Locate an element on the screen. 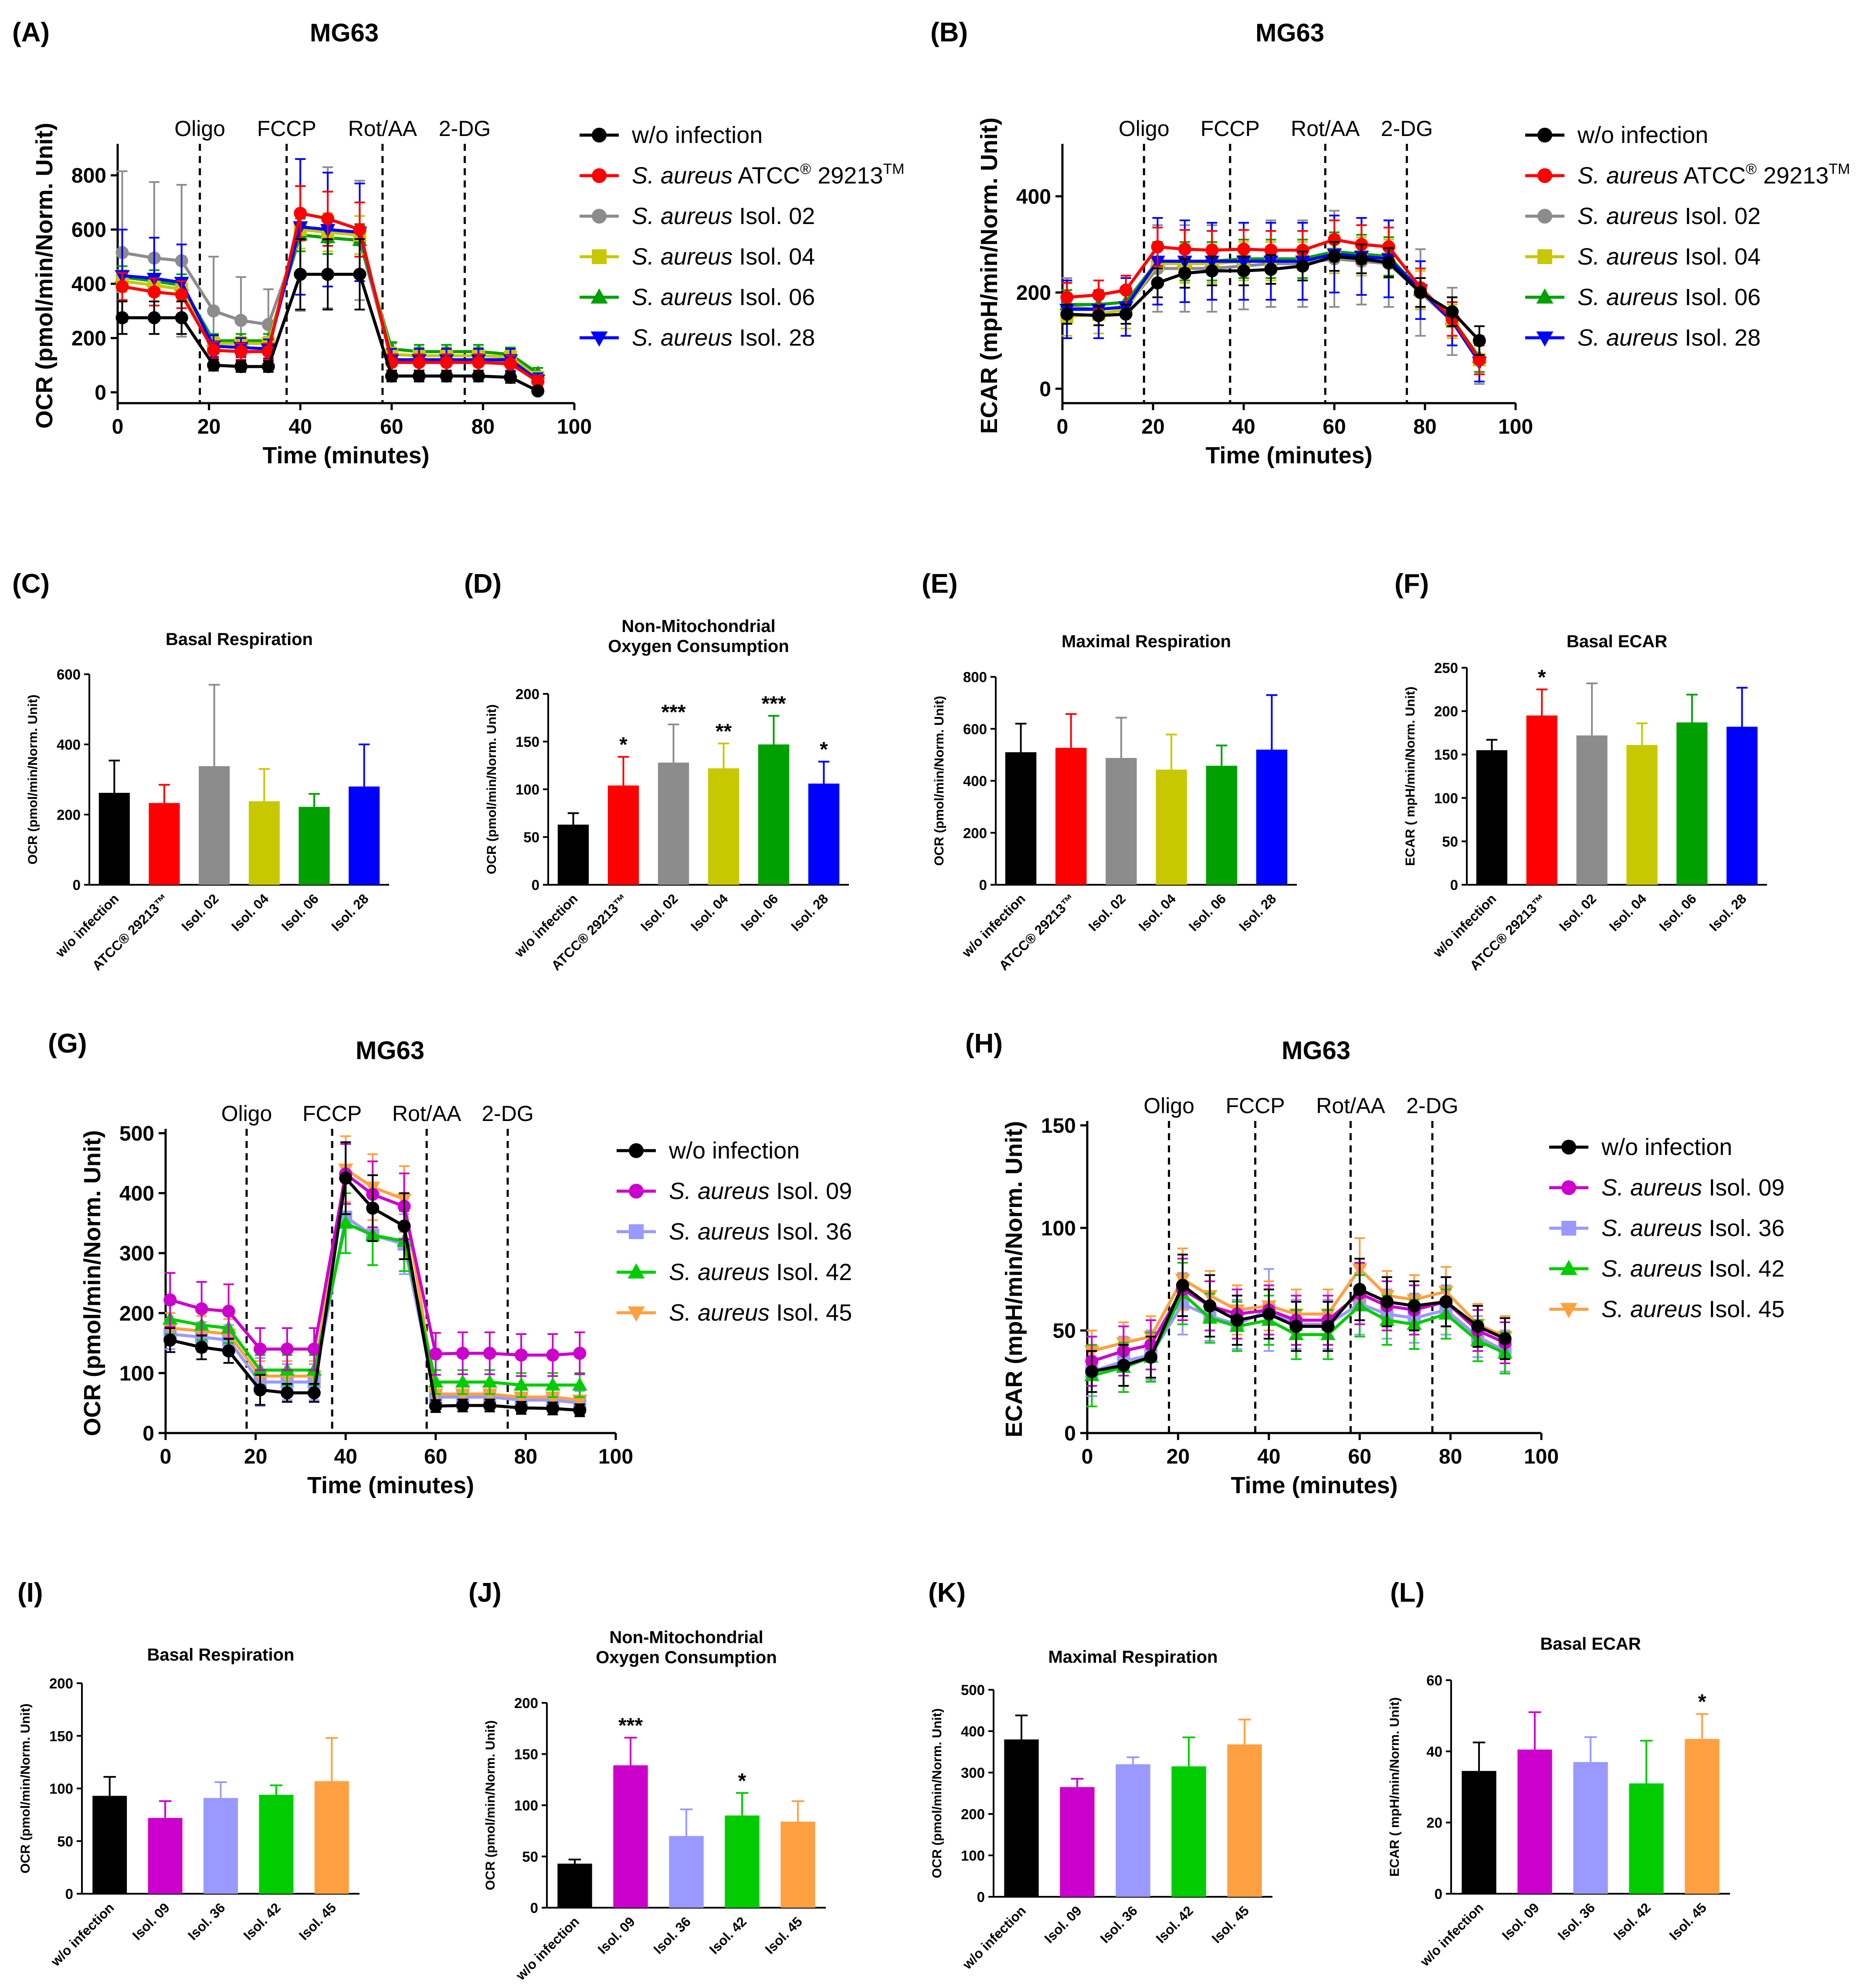 The width and height of the screenshot is (1876, 1987). legend-strain: Isol. 04 is located at coordinates (1719, 257).